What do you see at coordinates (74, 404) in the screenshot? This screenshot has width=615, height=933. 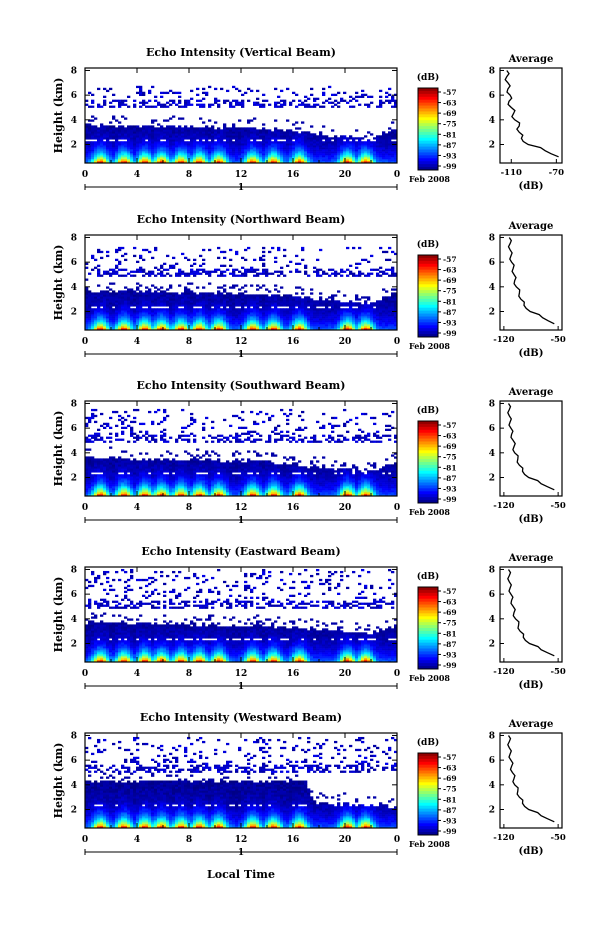 I see `y-tick-label: 8` at bounding box center [74, 404].